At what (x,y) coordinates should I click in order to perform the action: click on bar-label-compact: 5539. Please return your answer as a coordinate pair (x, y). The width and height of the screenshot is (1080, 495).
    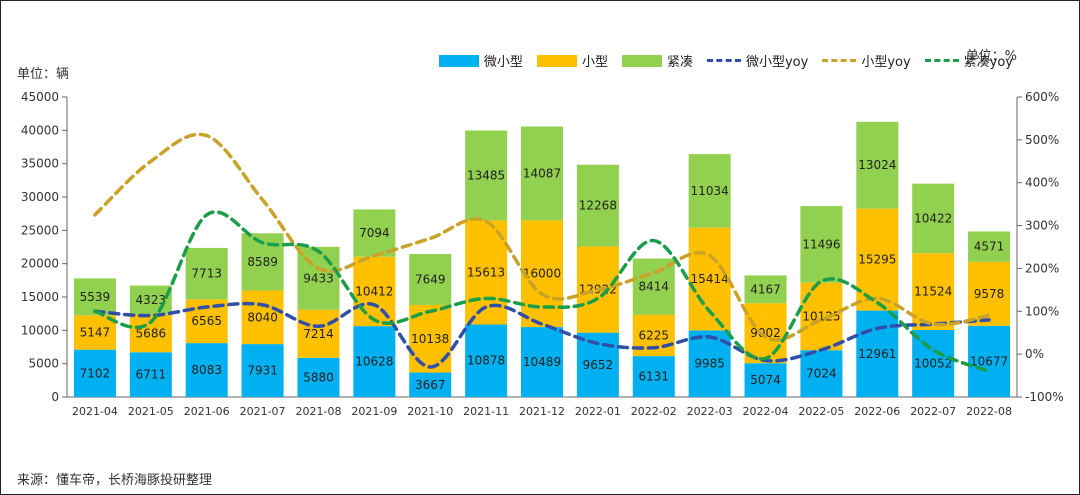
    Looking at the image, I should click on (95, 297).